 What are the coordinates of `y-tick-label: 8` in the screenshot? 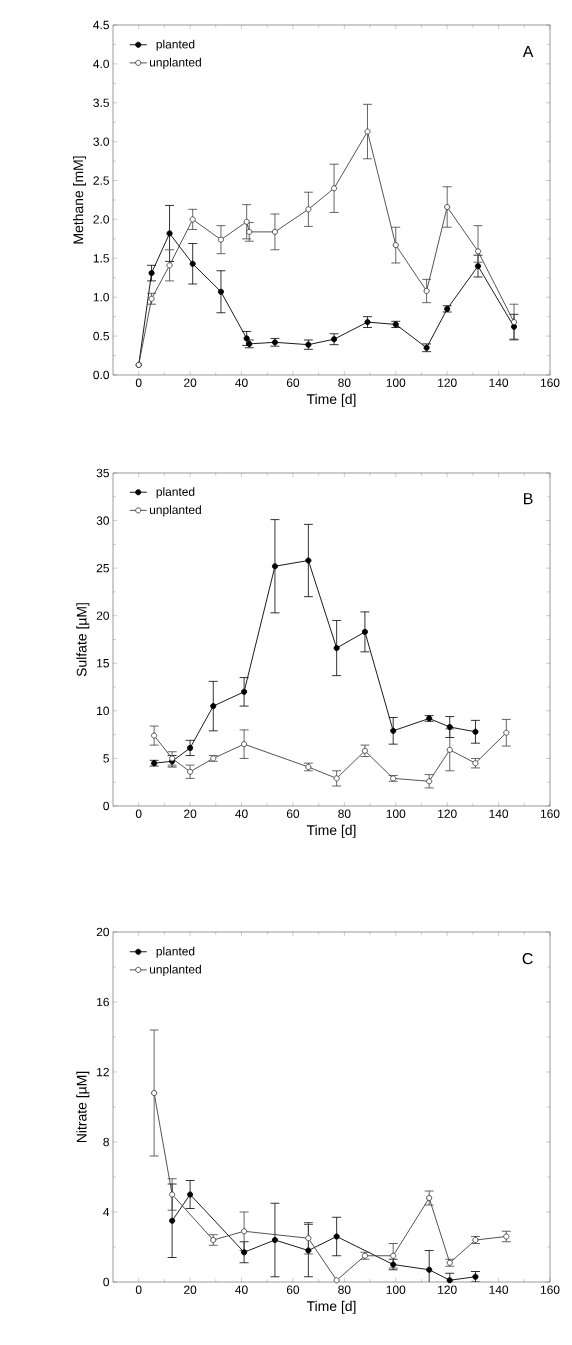 It's located at (106, 1142).